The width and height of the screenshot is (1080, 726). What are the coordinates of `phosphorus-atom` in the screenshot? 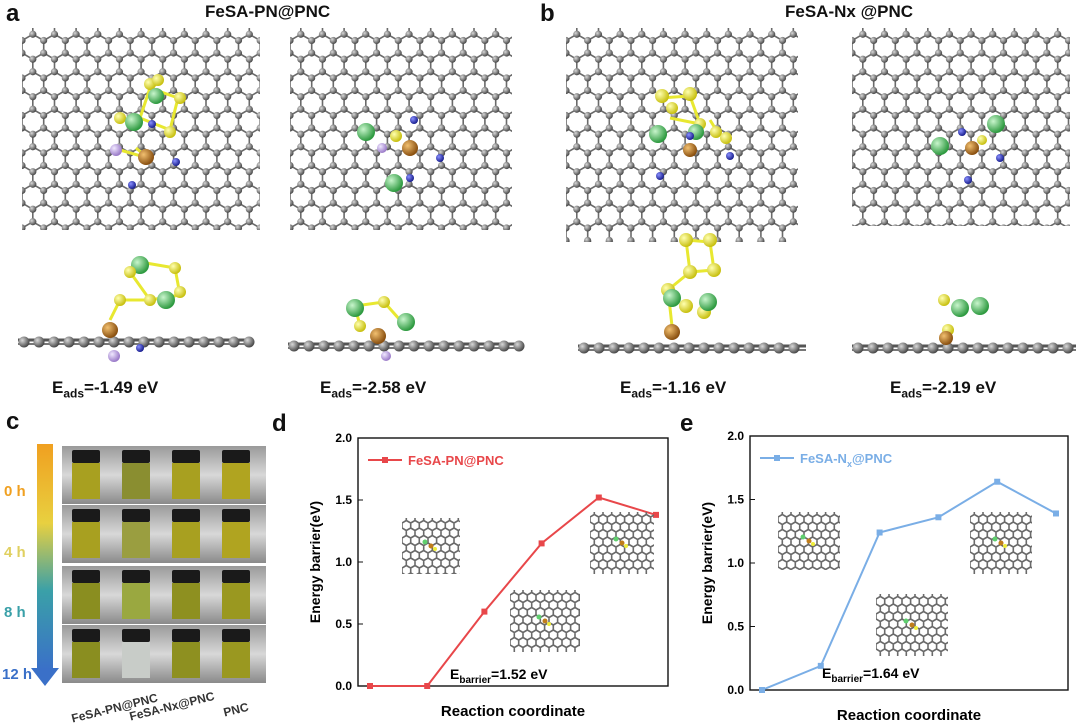 It's located at (116, 150).